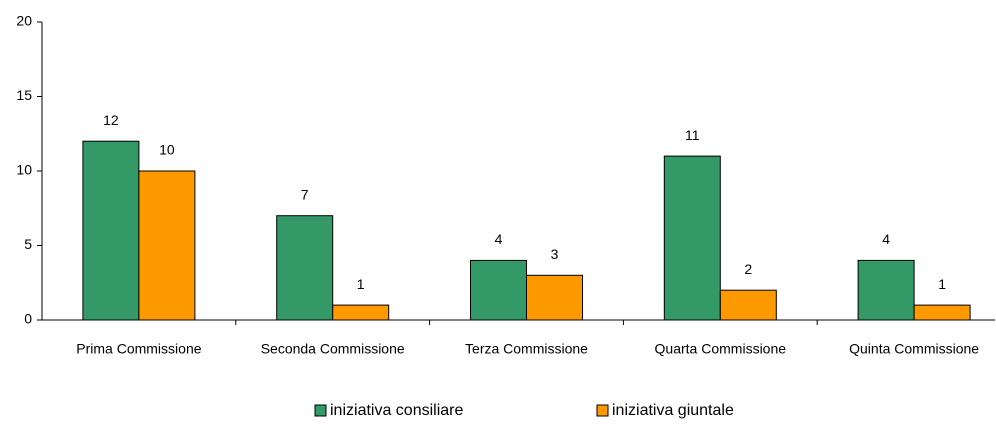  What do you see at coordinates (673, 410) in the screenshot?
I see `legend-label: iniziativa giuntale` at bounding box center [673, 410].